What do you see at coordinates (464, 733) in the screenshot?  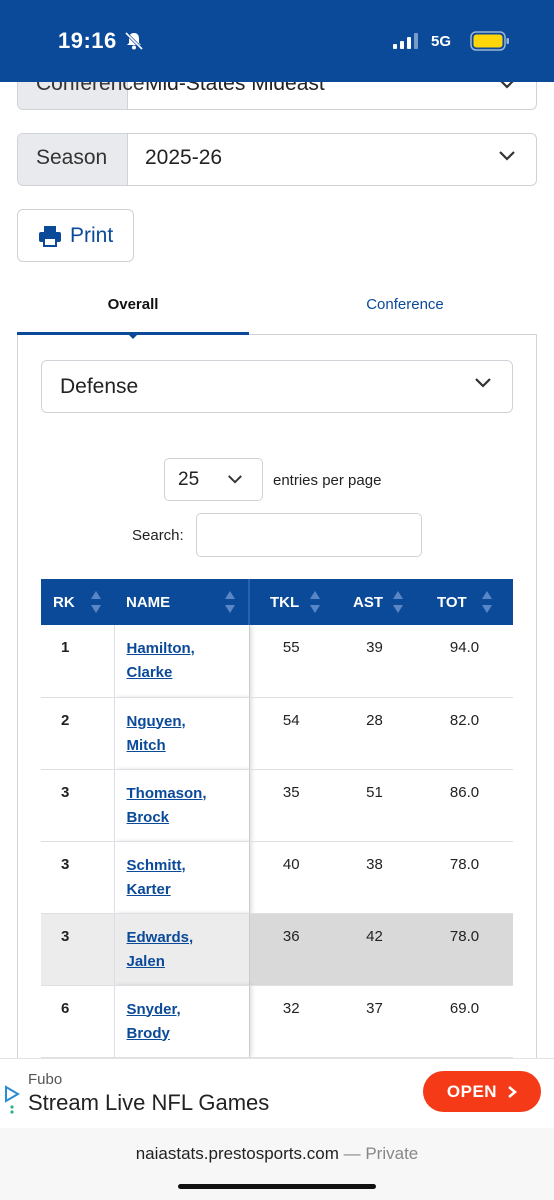 I see `tot-cell: 82.0` at bounding box center [464, 733].